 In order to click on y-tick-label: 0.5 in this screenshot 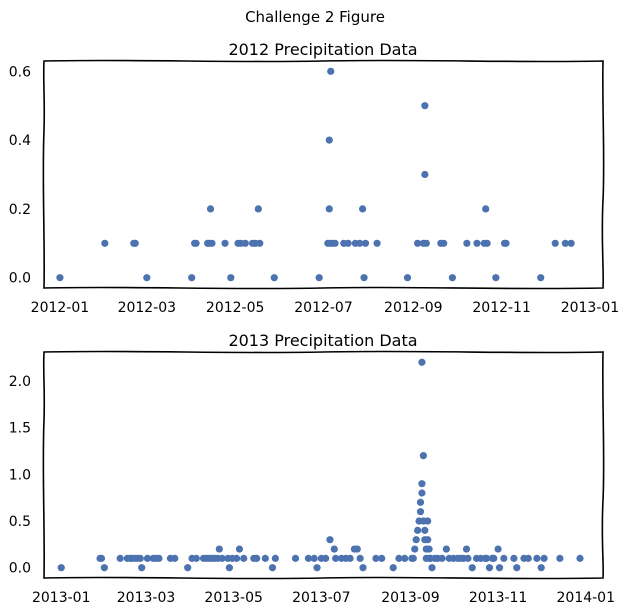, I will do `click(20, 522)`.